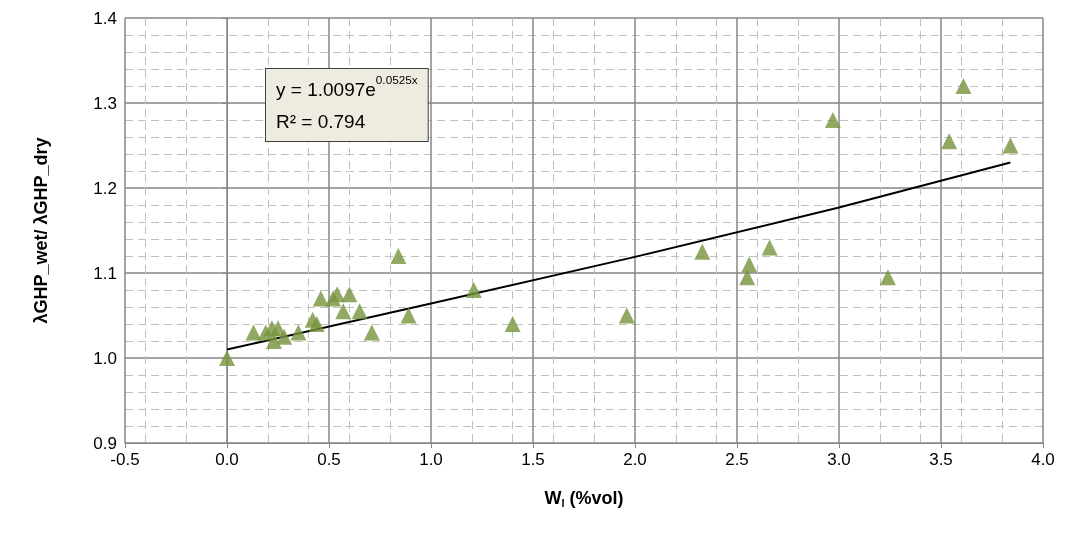 This screenshot has width=1067, height=536. I want to click on x-tick-label: 4.0, so click(1043, 459).